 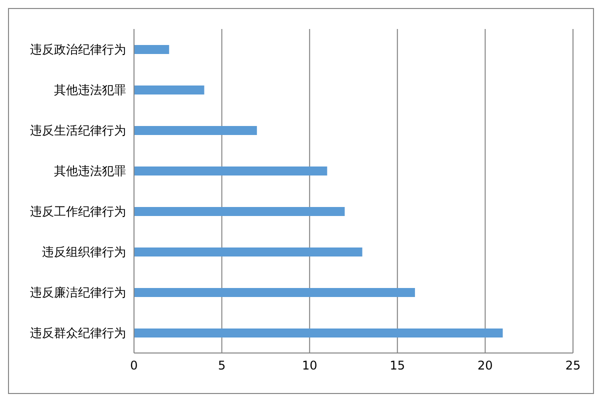 I want to click on x-tick-label: 15, so click(x=398, y=365).